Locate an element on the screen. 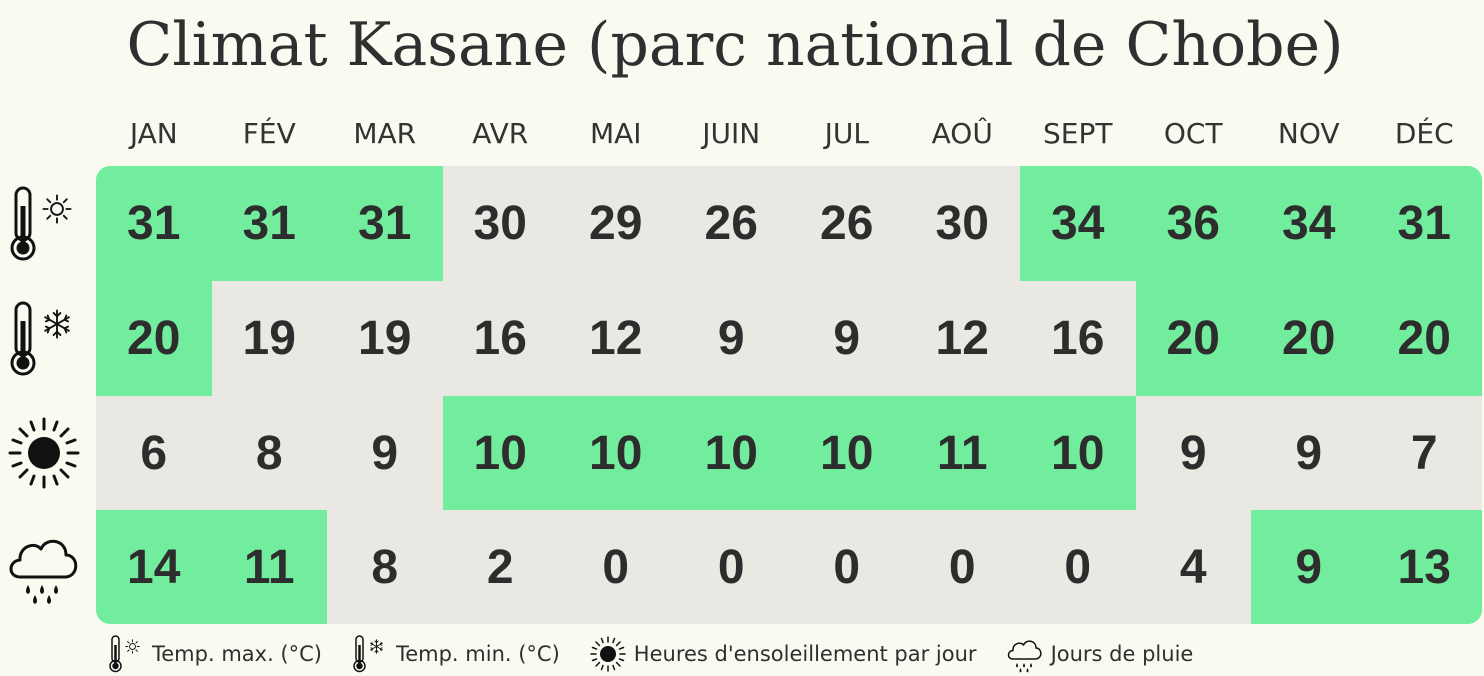 Image resolution: width=1484 pixels, height=676 pixels. month-label: SEPT is located at coordinates (1078, 133).